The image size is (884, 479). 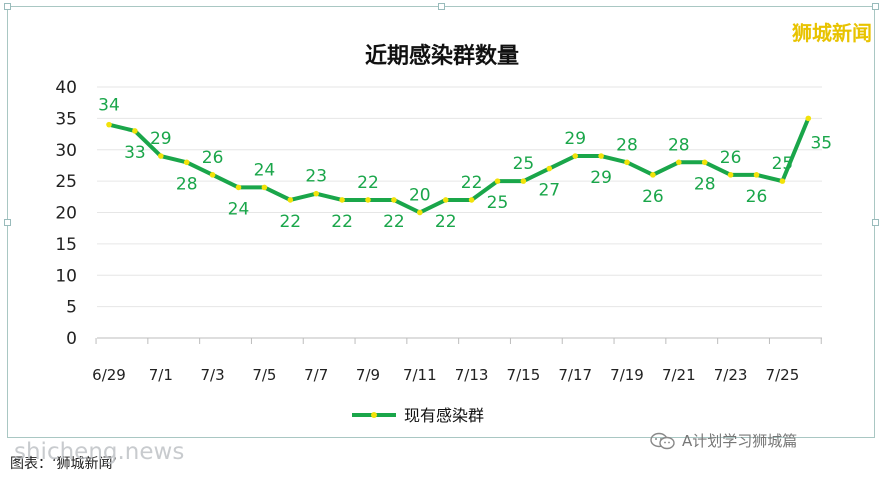 What do you see at coordinates (575, 375) in the screenshot?
I see `x-tick-label: 7/17` at bounding box center [575, 375].